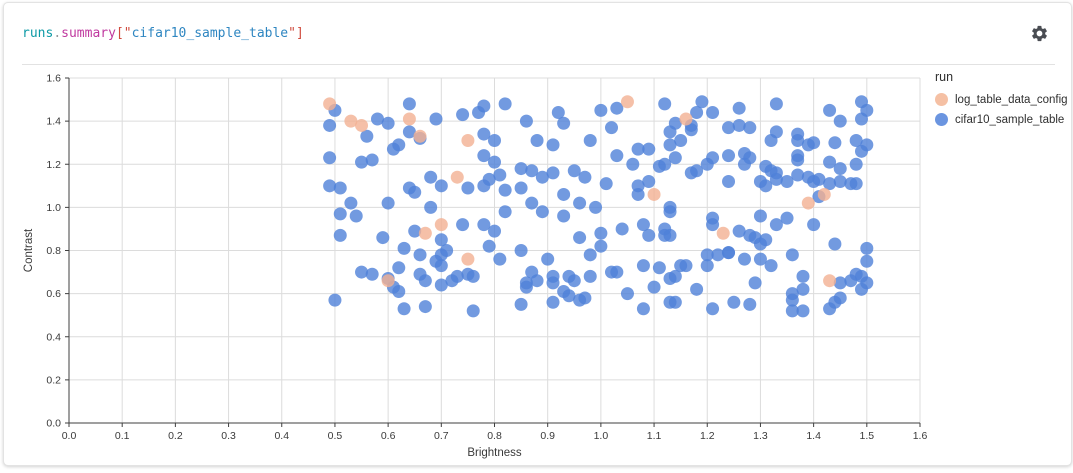  What do you see at coordinates (1039, 33) in the screenshot?
I see `gear-icon` at bounding box center [1039, 33].